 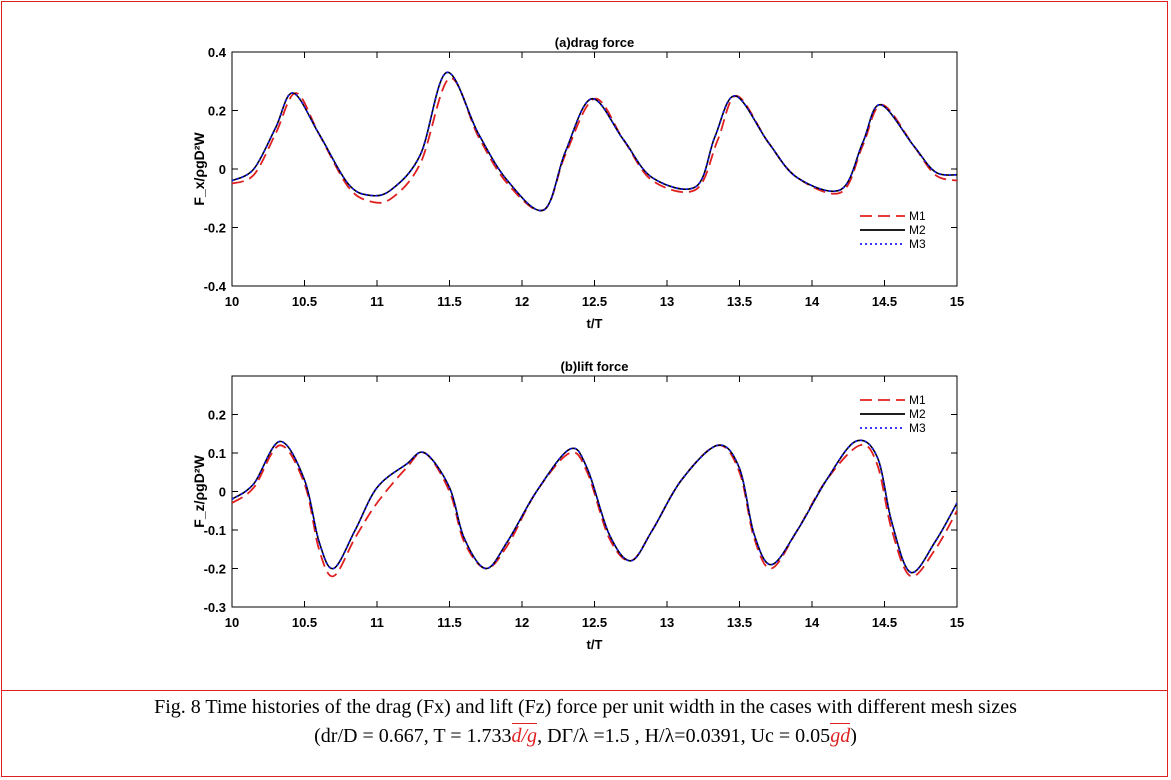 What do you see at coordinates (684, 736) in the screenshot?
I see `caption-params-2: , DΓ/λ =1.5 , H/λ=0.0391, Uc = 0.05` at bounding box center [684, 736].